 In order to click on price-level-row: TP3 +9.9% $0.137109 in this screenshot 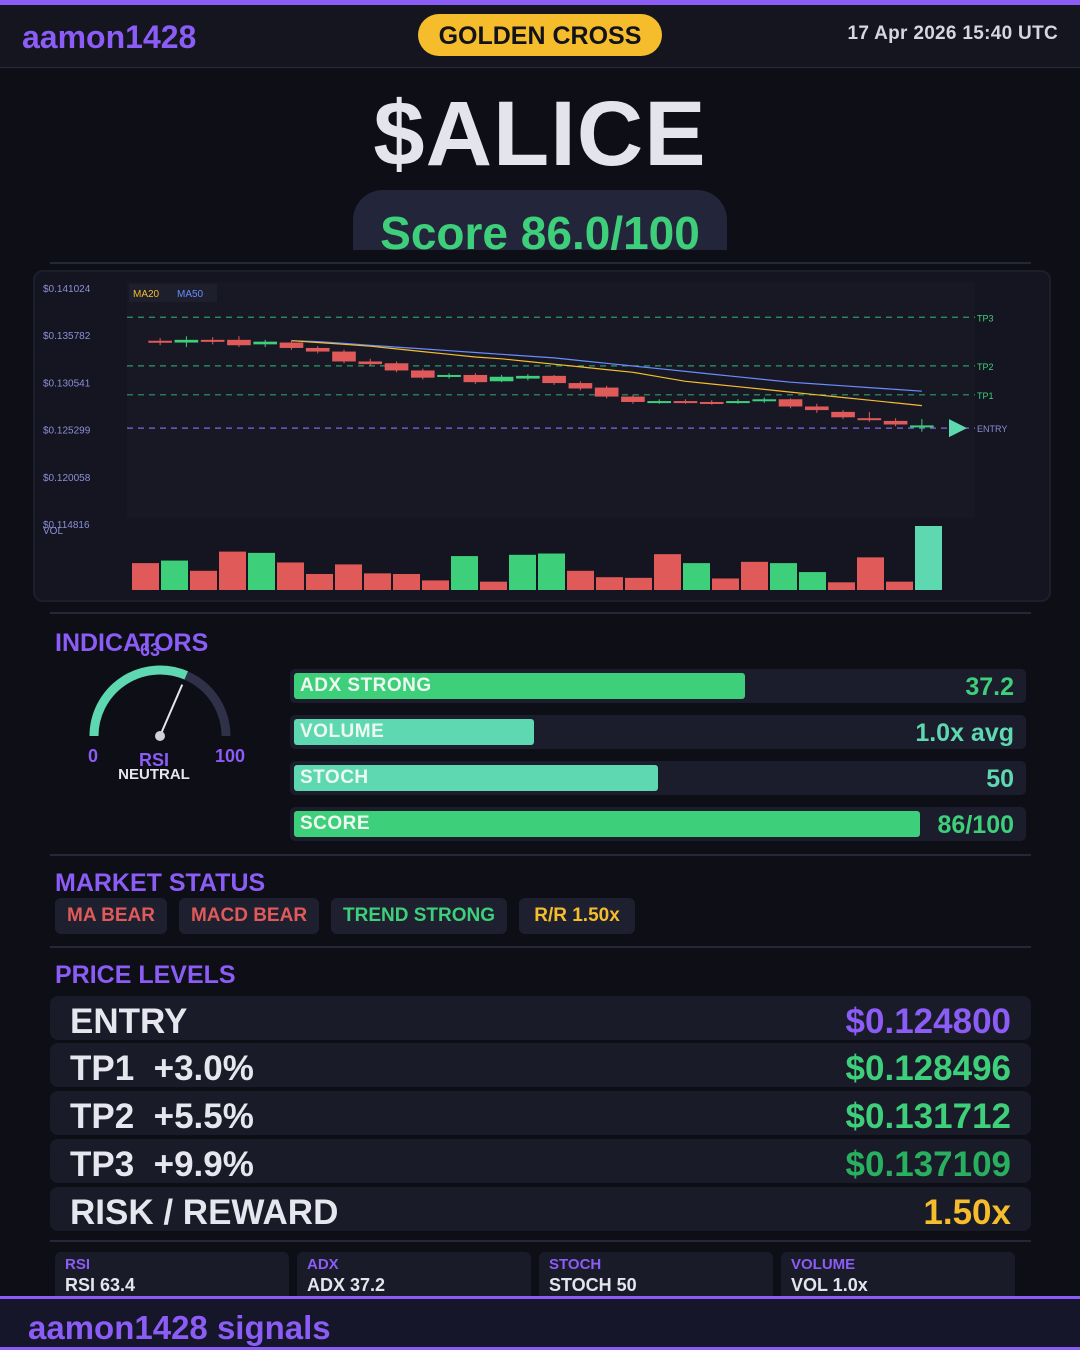, I will do `click(540, 1161)`.